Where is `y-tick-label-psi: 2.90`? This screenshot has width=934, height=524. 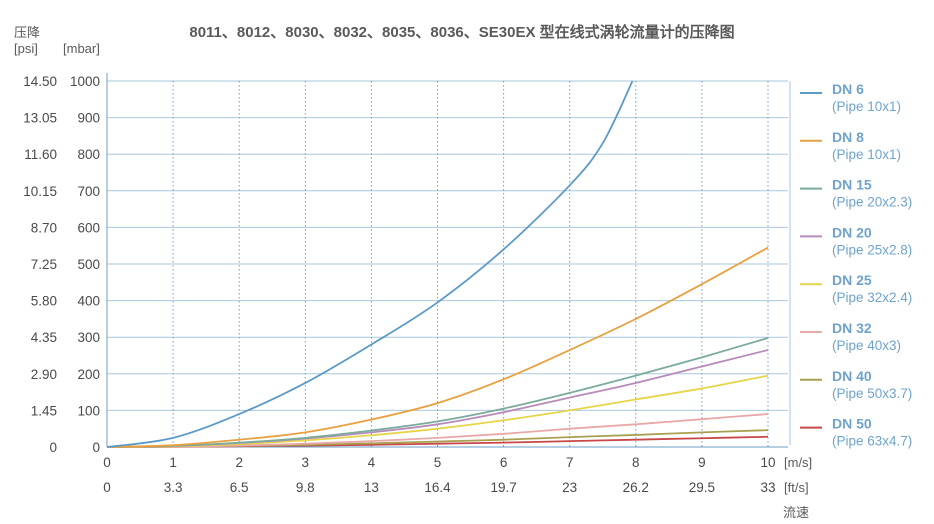 y-tick-label-psi: 2.90 is located at coordinates (44, 374).